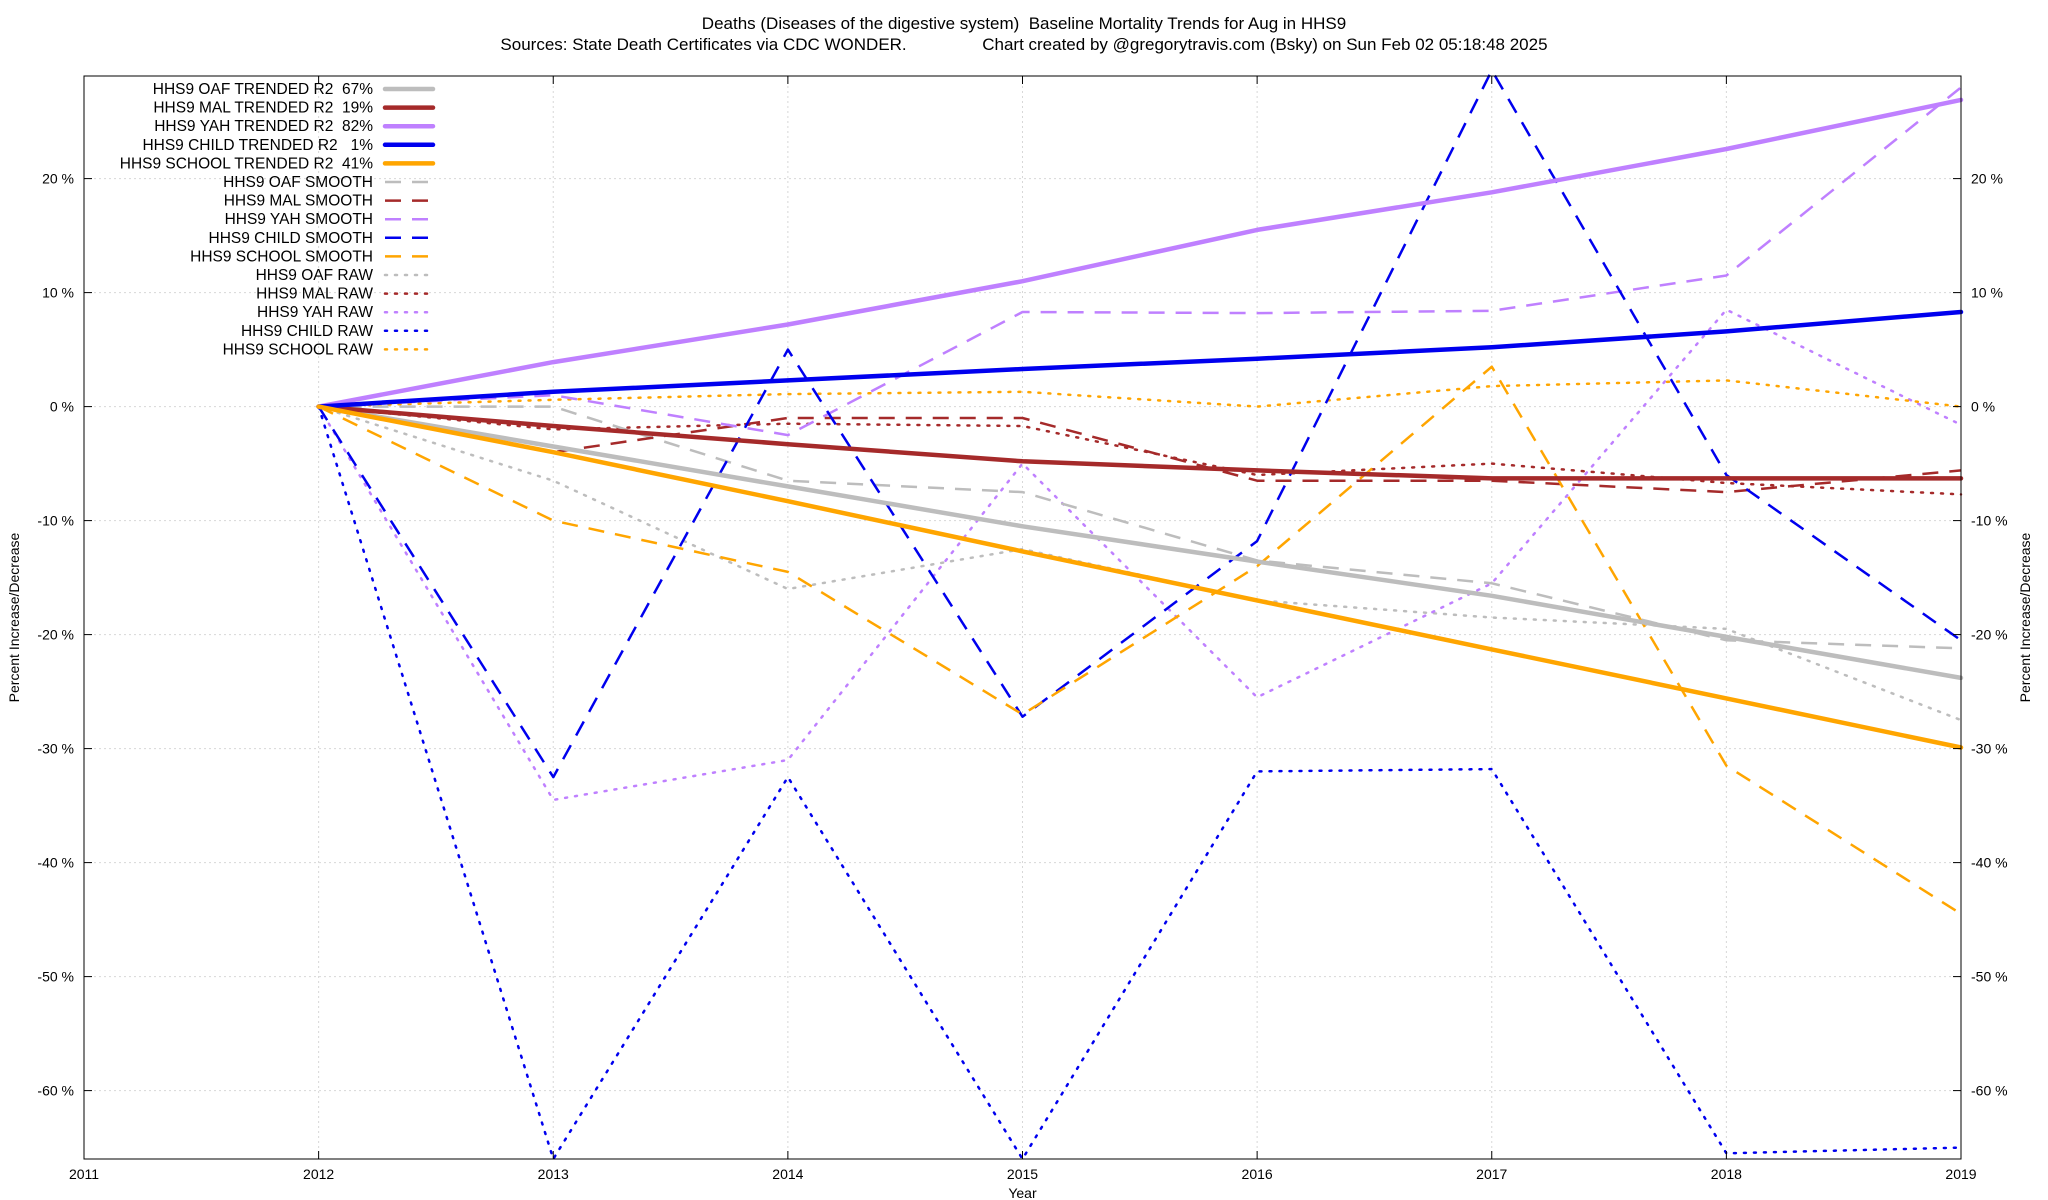  What do you see at coordinates (1960, 1174) in the screenshot?
I see `x-tick-label: 2019` at bounding box center [1960, 1174].